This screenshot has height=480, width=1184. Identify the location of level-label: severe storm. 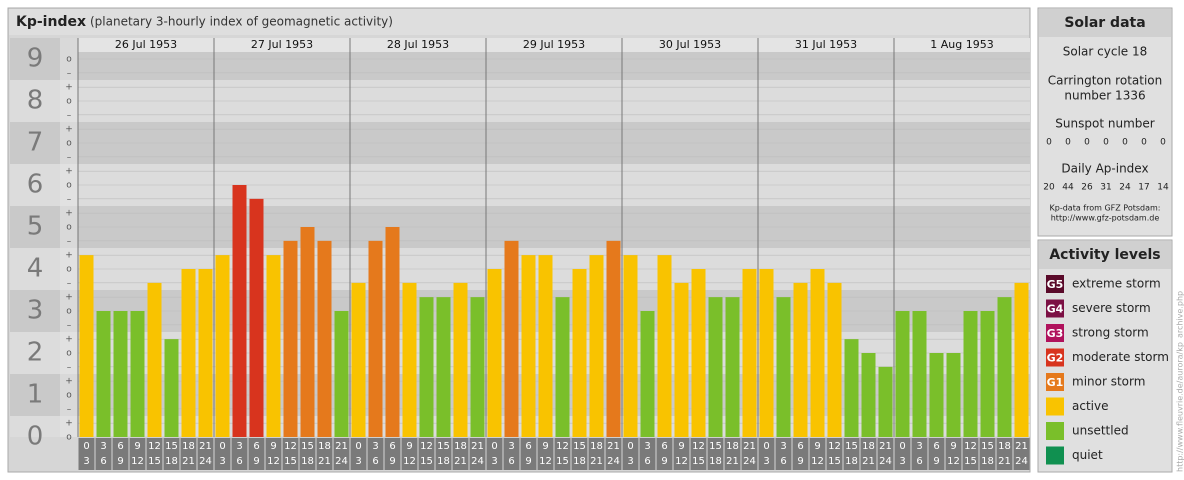
(1111, 308).